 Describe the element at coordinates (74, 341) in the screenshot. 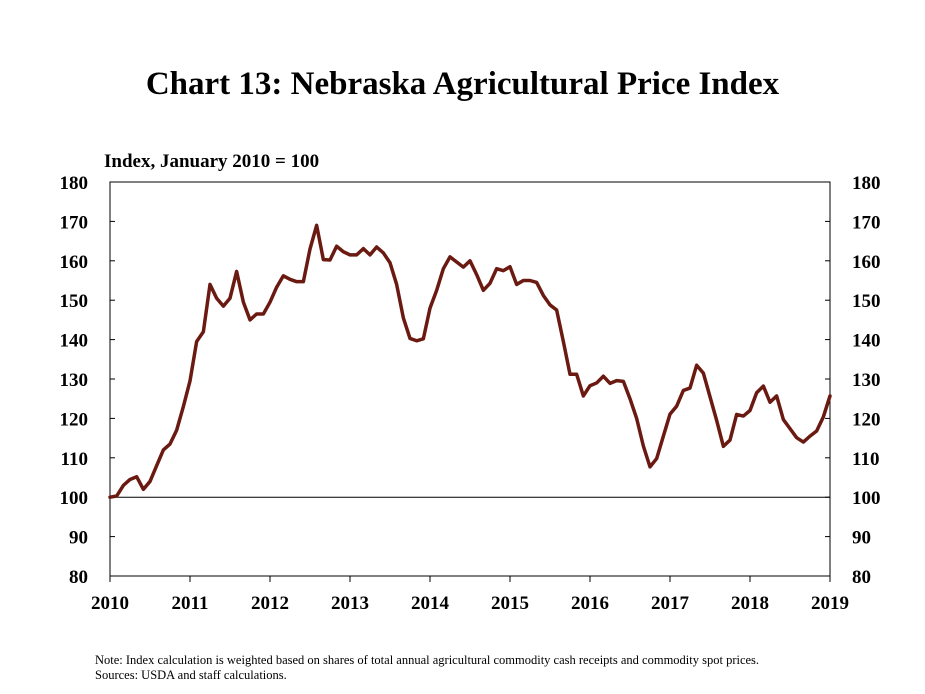

I see `y-tick-label-left: 140` at that location.